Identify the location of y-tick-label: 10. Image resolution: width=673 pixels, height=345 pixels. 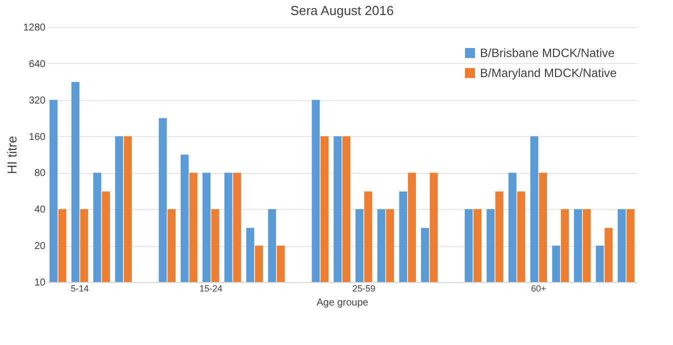
(40, 283).